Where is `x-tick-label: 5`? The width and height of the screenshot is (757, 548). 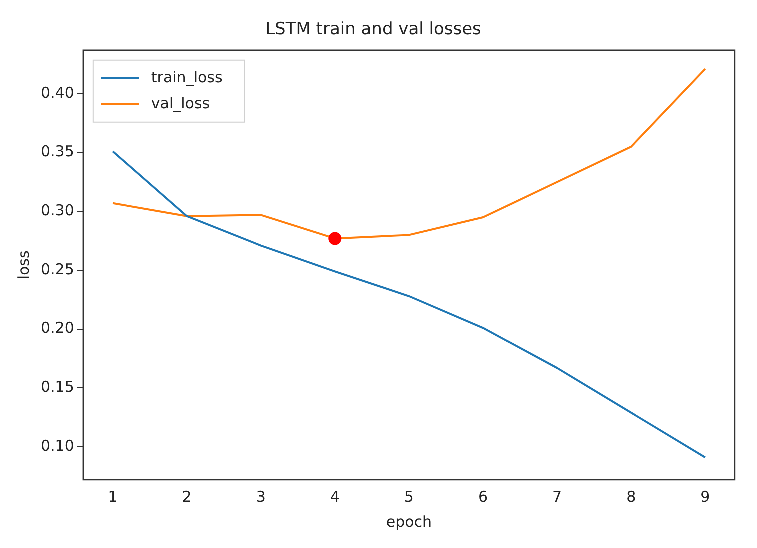 x-tick-label: 5 is located at coordinates (409, 497).